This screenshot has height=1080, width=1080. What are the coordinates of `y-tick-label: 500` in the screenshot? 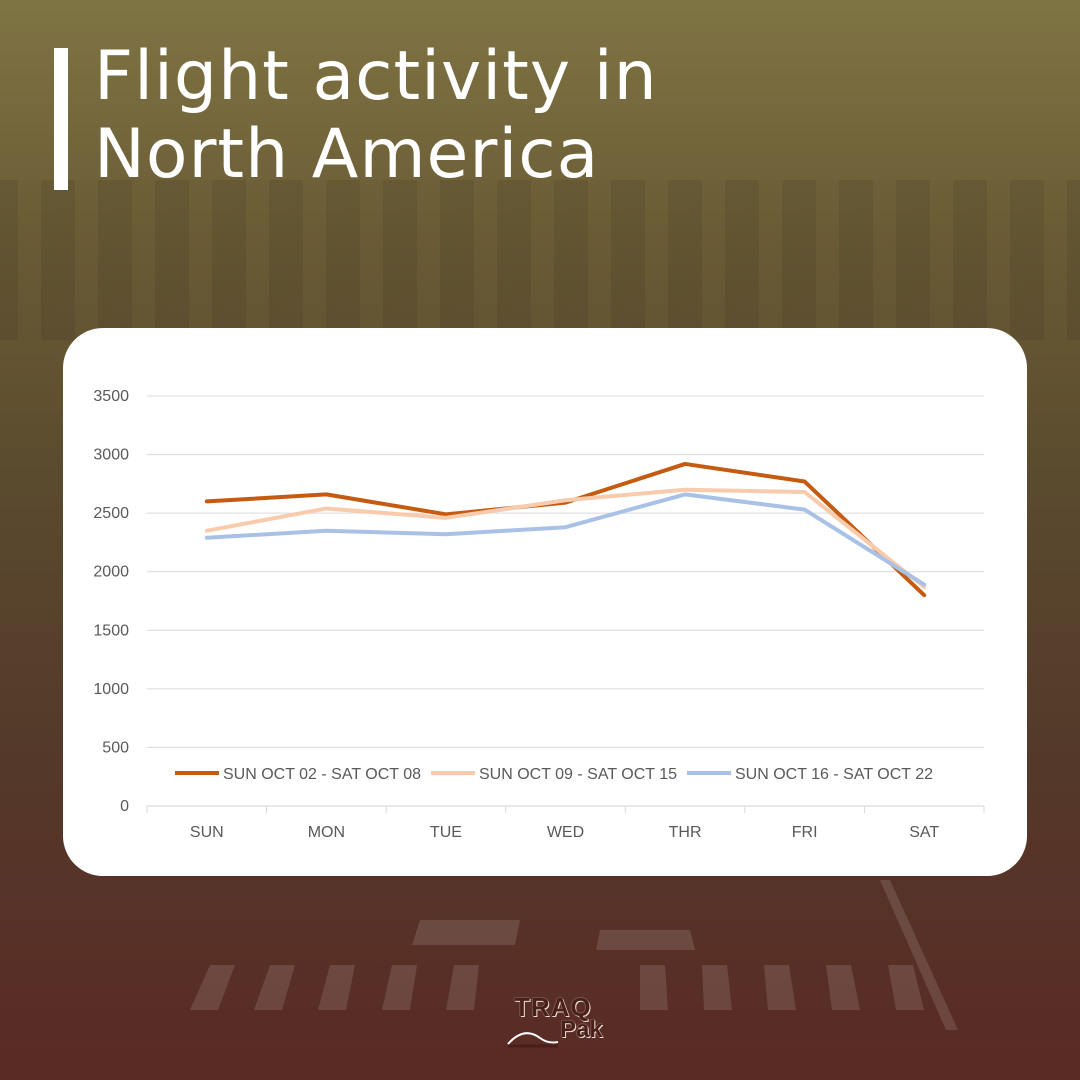 It's located at (115, 747).